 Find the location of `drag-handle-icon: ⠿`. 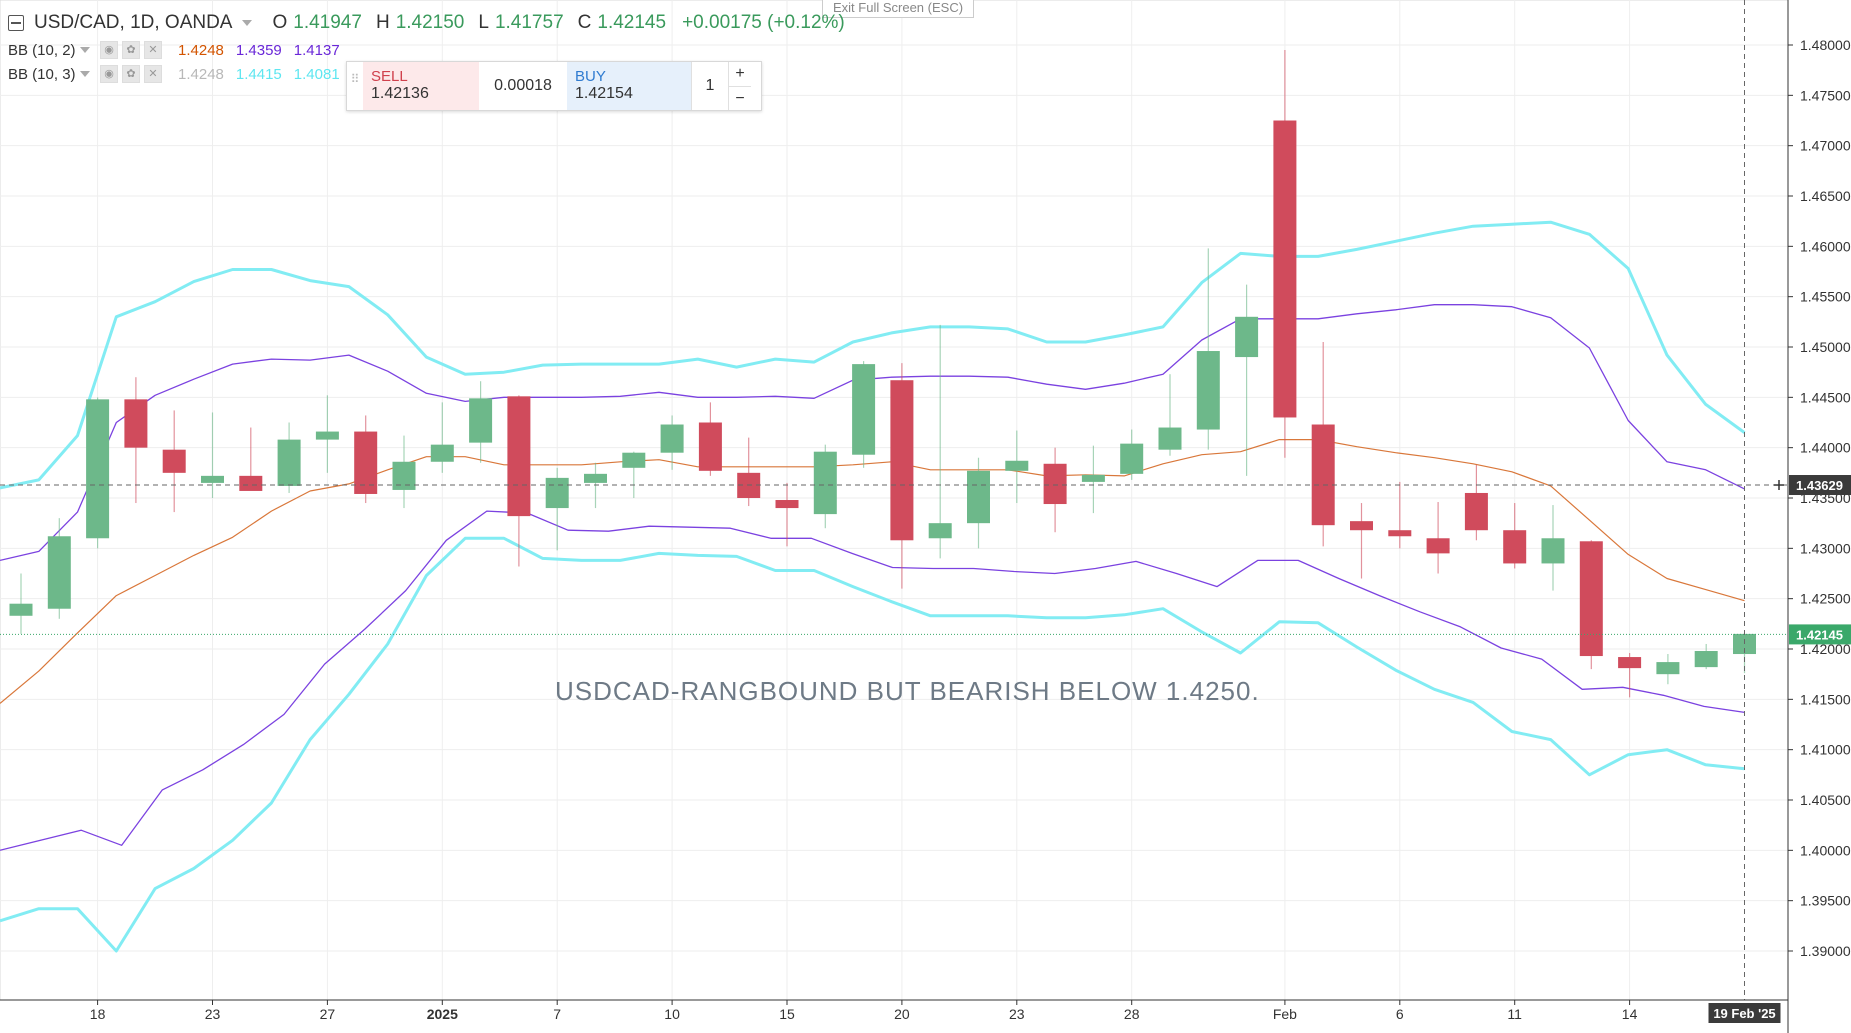

drag-handle-icon: ⠿ is located at coordinates (355, 79).